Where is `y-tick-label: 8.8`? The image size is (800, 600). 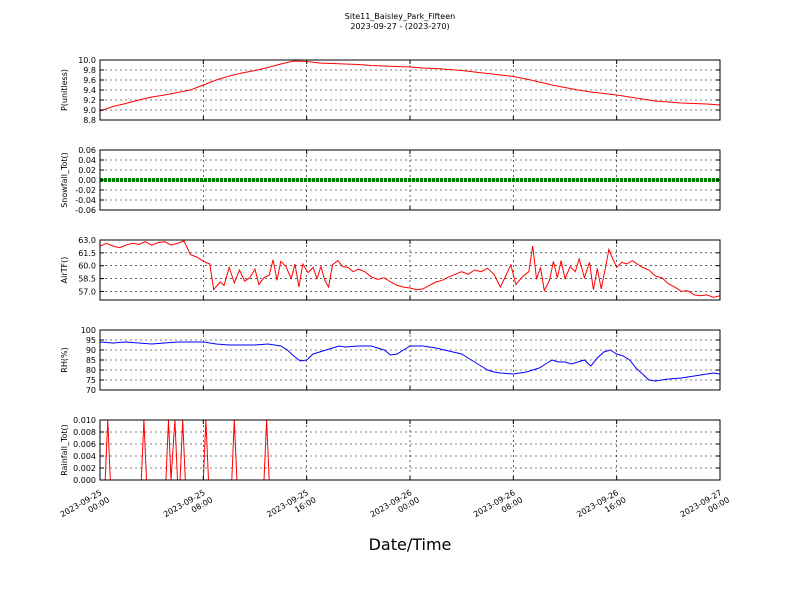 y-tick-label: 8.8 is located at coordinates (89, 120).